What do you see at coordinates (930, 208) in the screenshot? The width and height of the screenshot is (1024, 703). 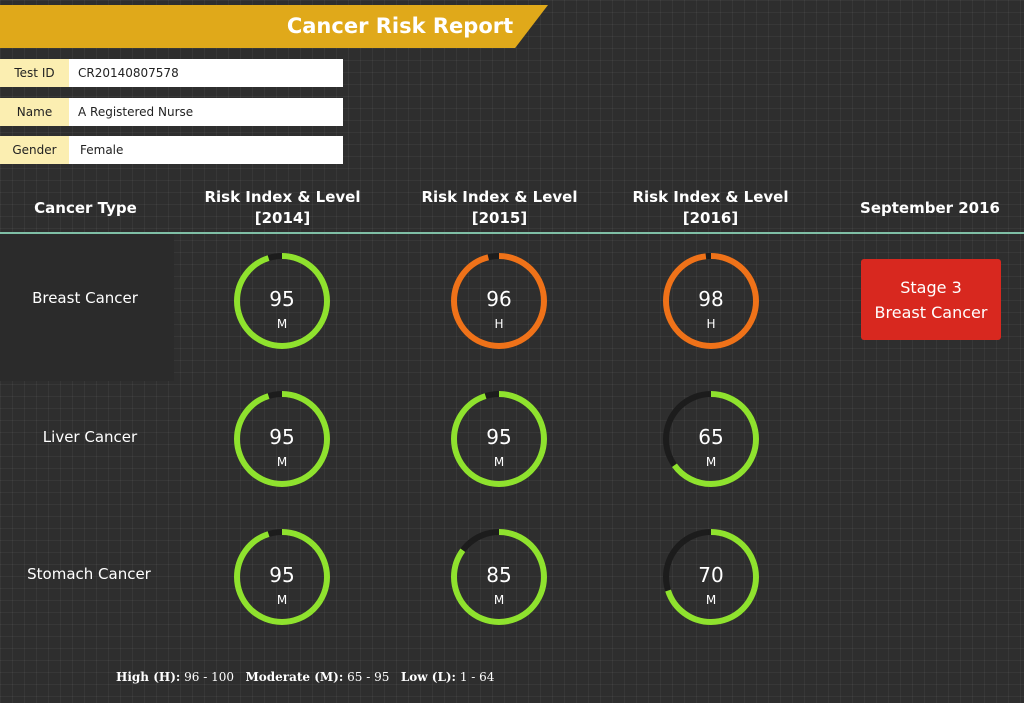 I see `header-september: September 2016` at bounding box center [930, 208].